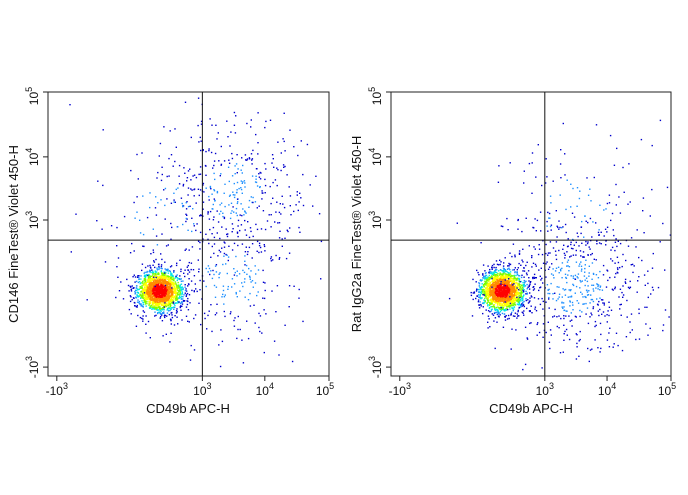 The height and width of the screenshot is (495, 688). Describe the element at coordinates (265, 389) in the screenshot. I see `x-tick-label: 10⁴` at that location.